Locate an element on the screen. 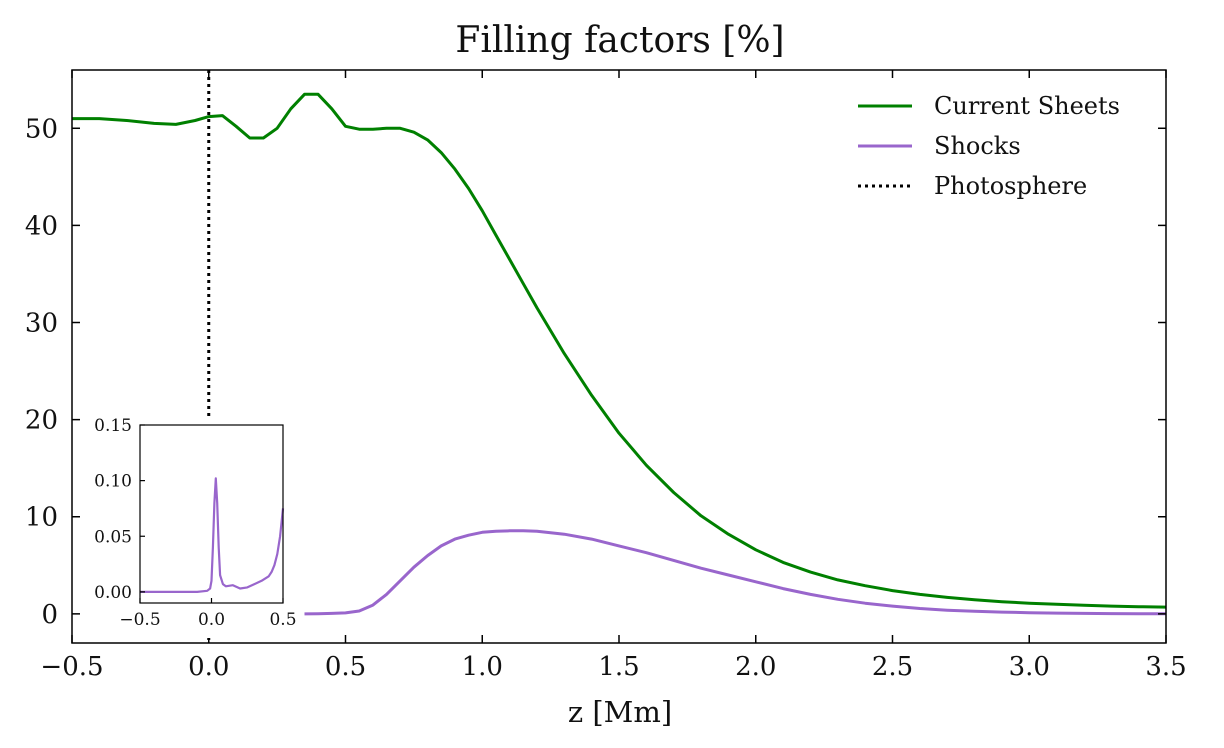 The width and height of the screenshot is (1224, 748). chart-title: Filling factors [%] is located at coordinates (619, 40).